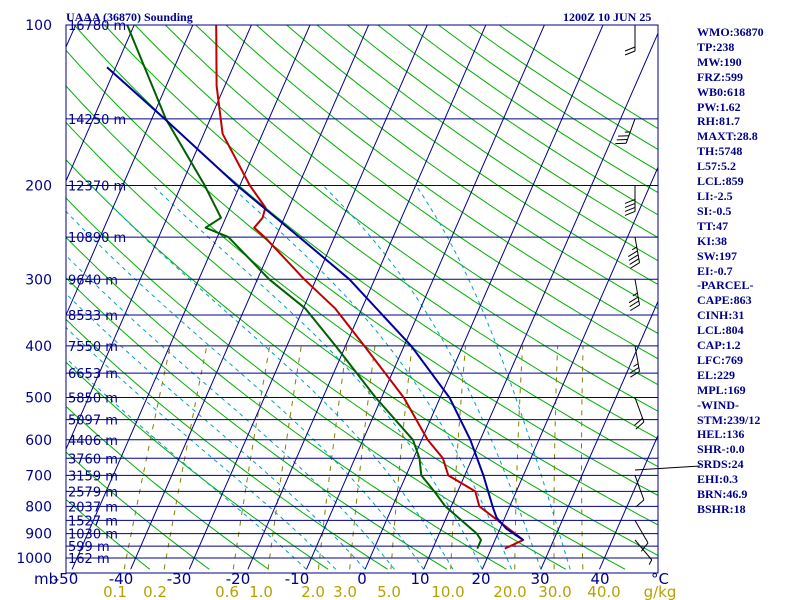 The height and width of the screenshot is (600, 800). What do you see at coordinates (718, 479) in the screenshot?
I see `sounding-index-item: EHI:0.3` at bounding box center [718, 479].